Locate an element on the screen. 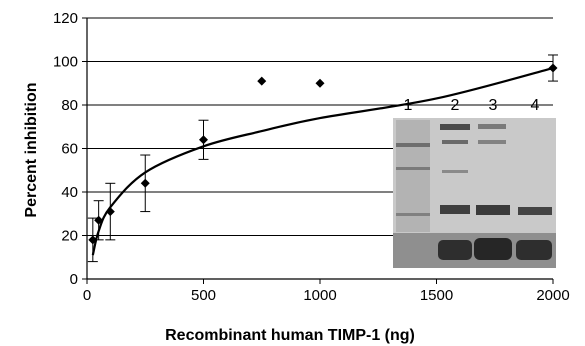 The height and width of the screenshot is (346, 585). gel-lane-labels: 1 2 3 4 is located at coordinates (472, 105).